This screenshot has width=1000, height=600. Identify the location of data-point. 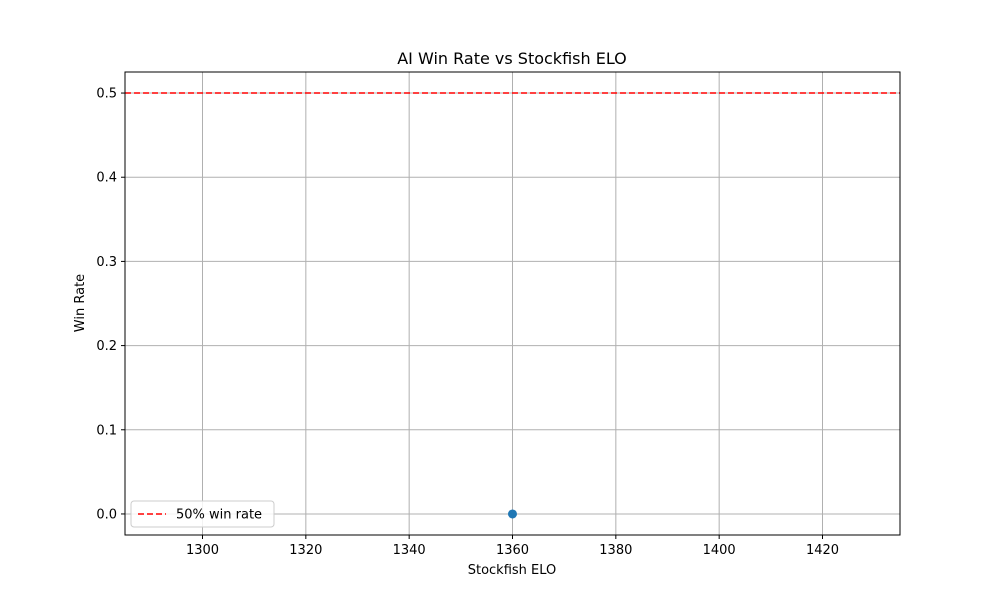
(512, 514).